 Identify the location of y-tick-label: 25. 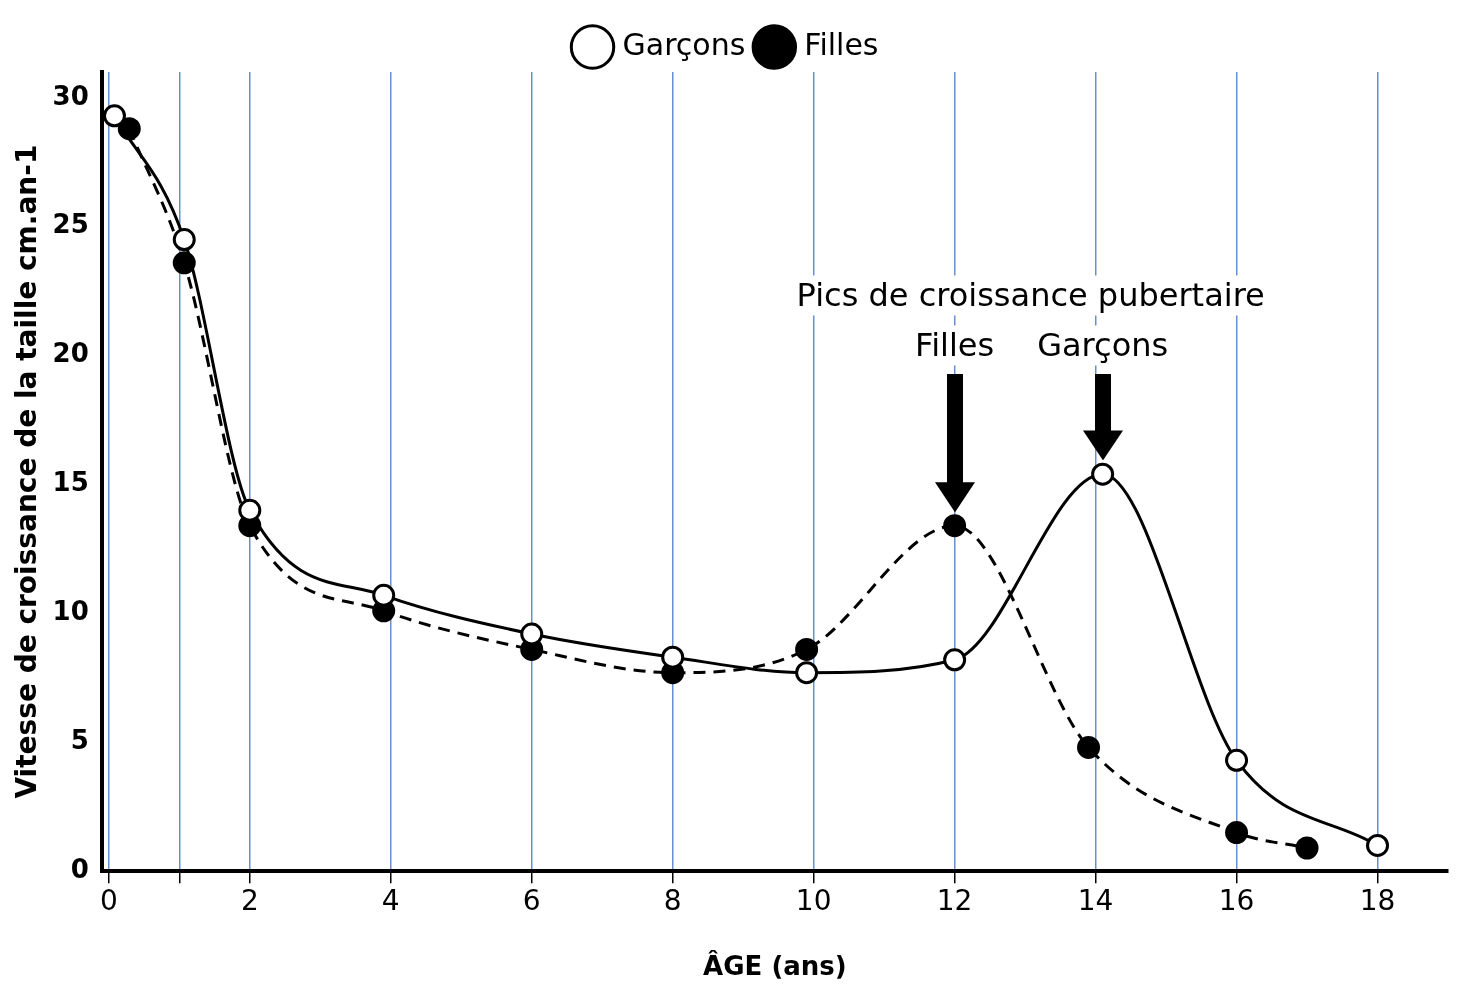
(70, 224).